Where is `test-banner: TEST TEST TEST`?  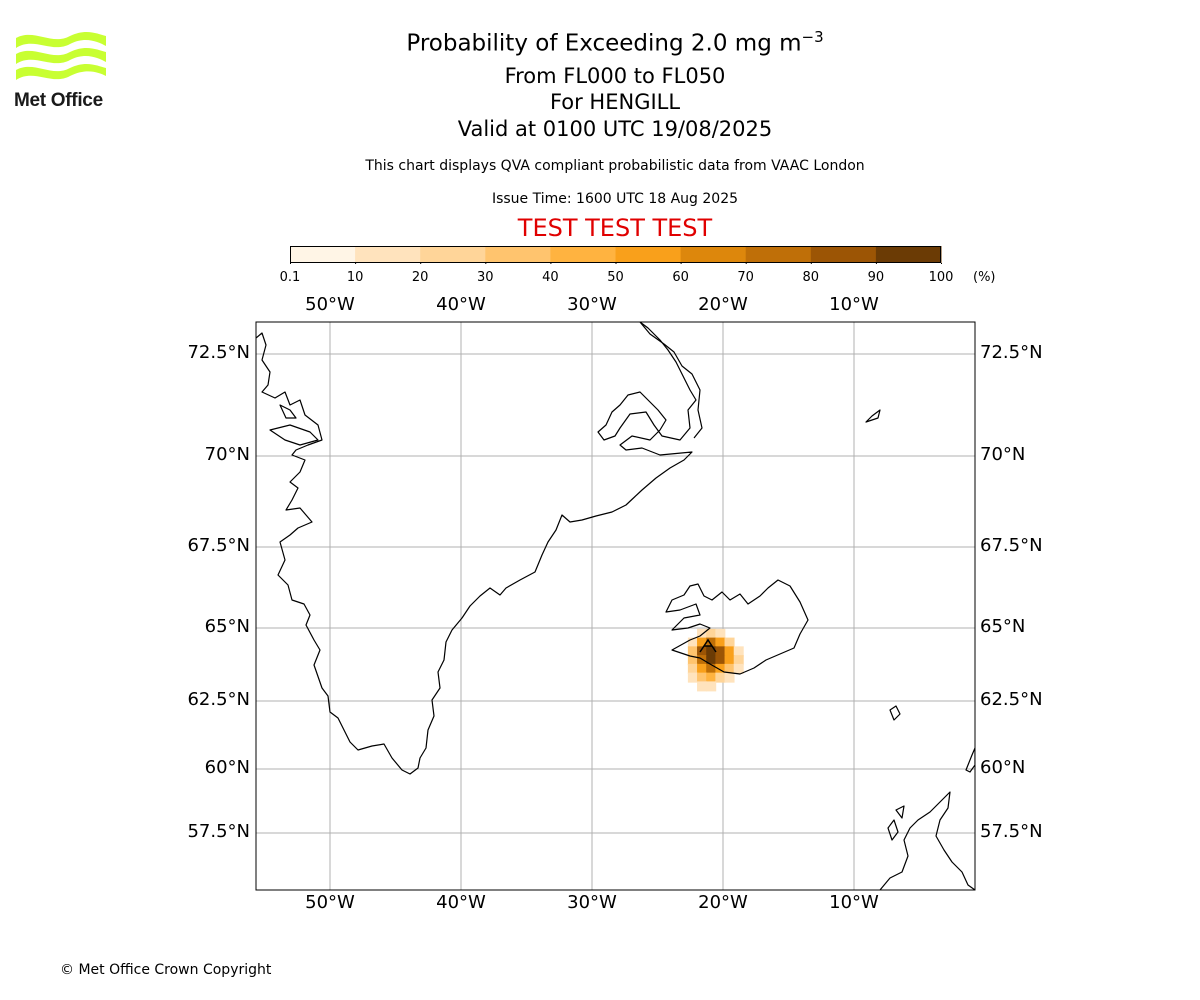
test-banner: TEST TEST TEST is located at coordinates (615, 228).